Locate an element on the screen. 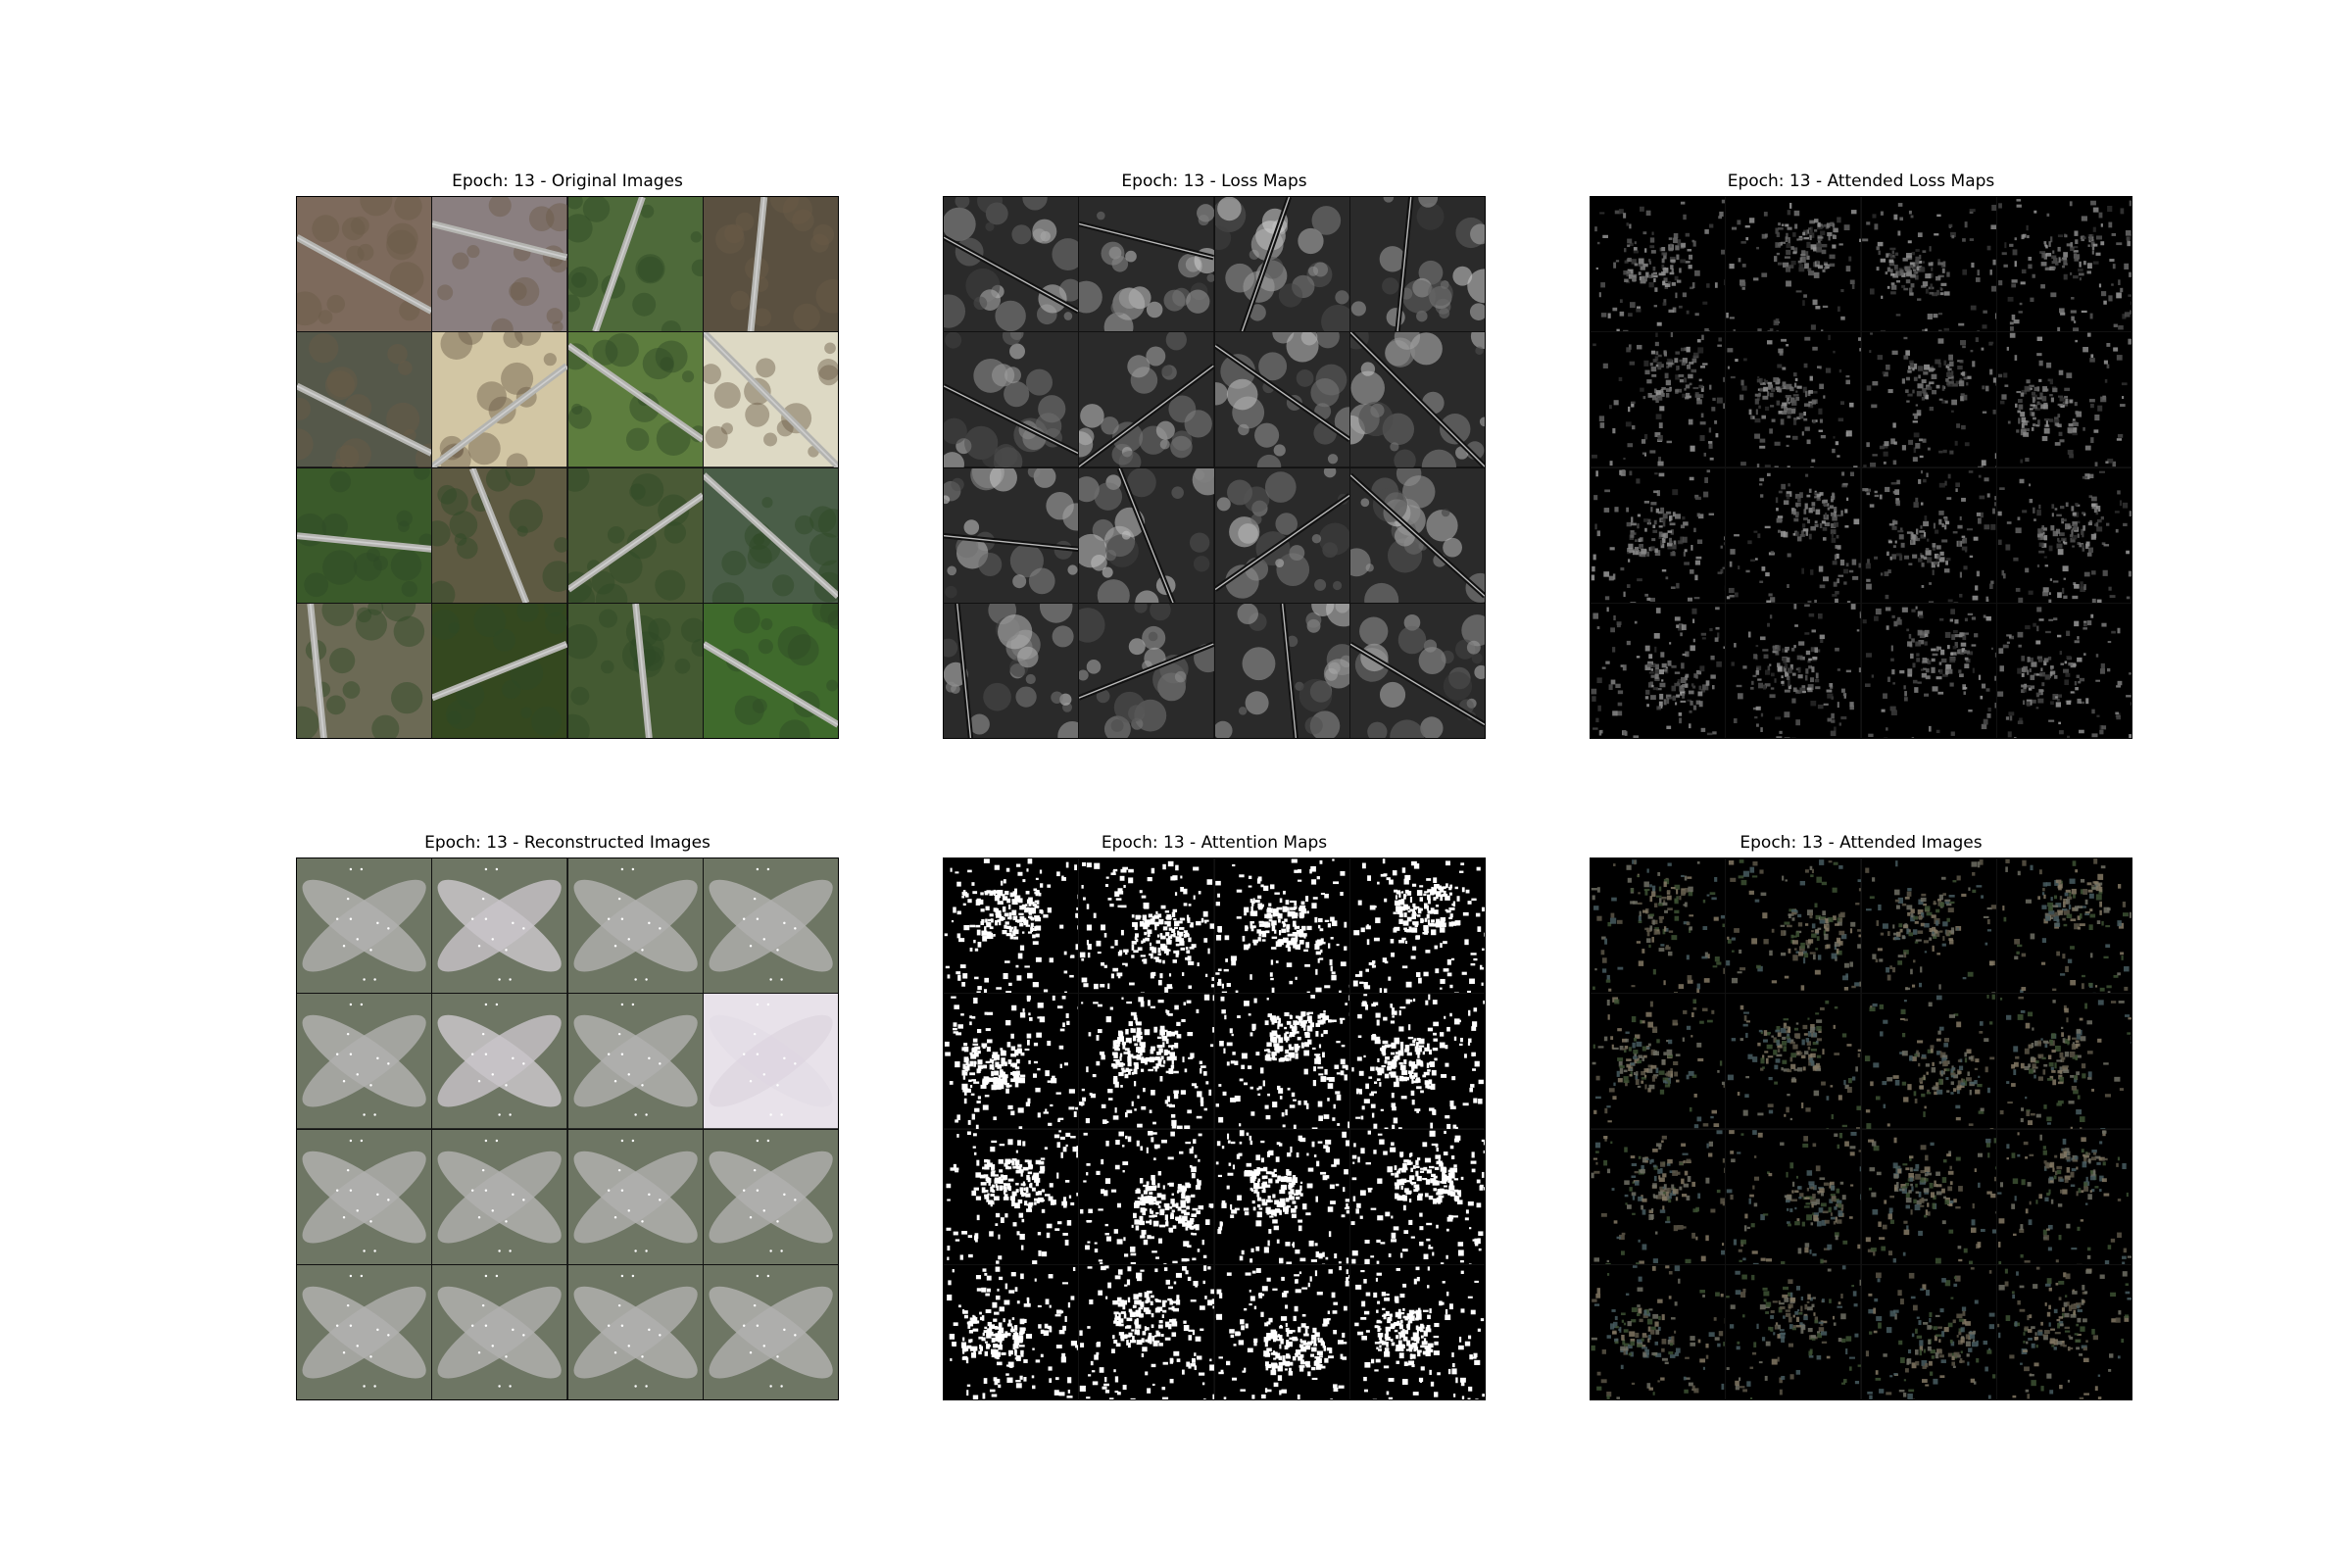 The image size is (2352, 1568). panel-title: Epoch: 13 - Attended Loss Maps is located at coordinates (1861, 181).